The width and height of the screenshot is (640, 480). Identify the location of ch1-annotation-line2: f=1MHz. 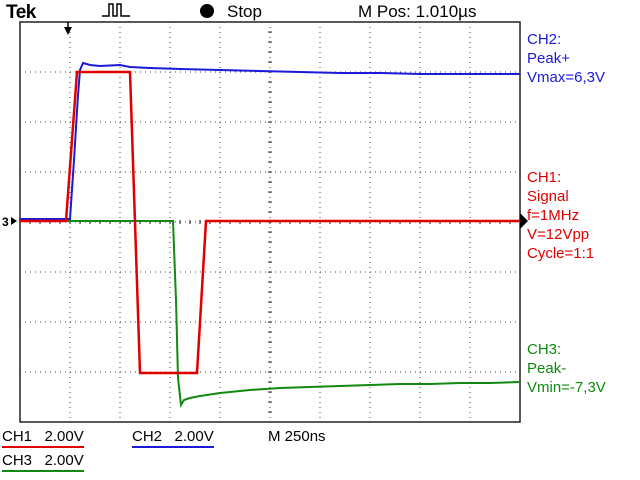
(553, 215).